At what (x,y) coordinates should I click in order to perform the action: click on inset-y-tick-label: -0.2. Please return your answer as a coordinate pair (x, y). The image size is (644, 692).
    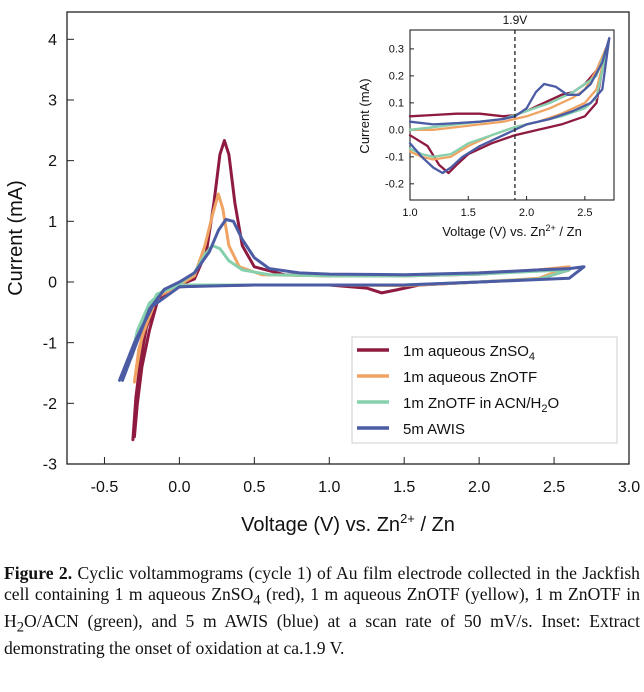
    Looking at the image, I should click on (394, 185).